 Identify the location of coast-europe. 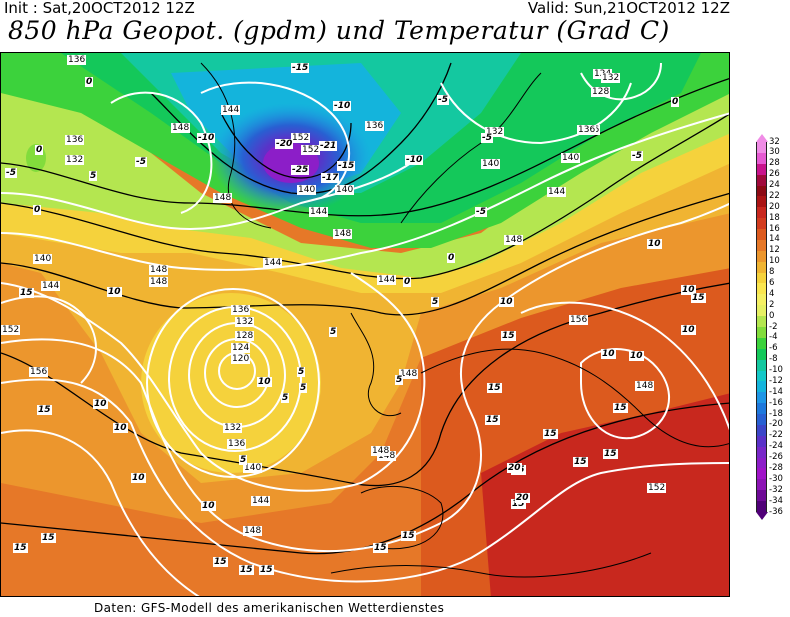
(574, 398).